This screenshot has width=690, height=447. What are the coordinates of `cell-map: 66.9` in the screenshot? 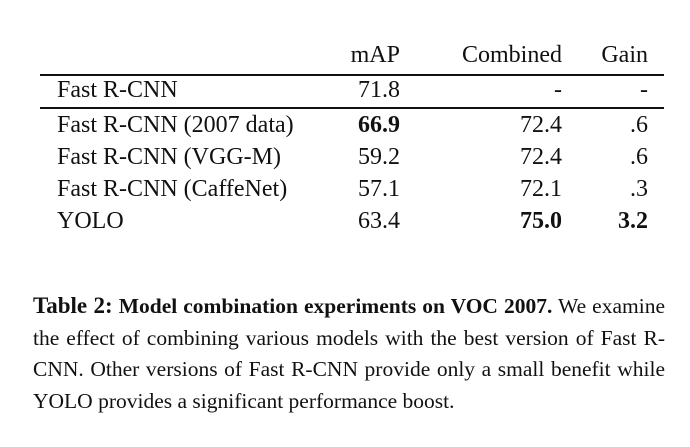 It's located at (379, 125).